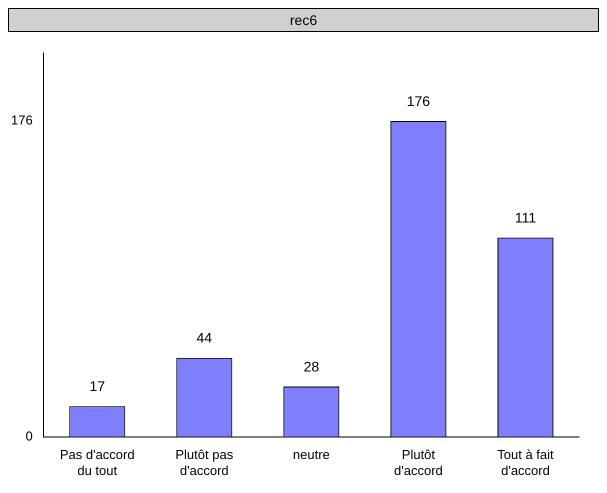  Describe the element at coordinates (525, 217) in the screenshot. I see `data-label: 111` at that location.